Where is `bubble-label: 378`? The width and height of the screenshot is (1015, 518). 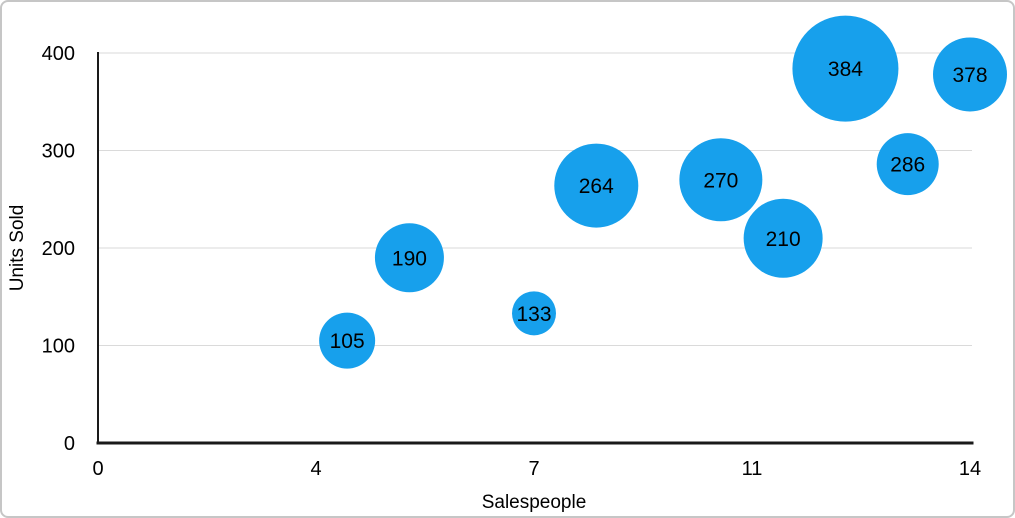
bubble-label: 378 is located at coordinates (969, 75).